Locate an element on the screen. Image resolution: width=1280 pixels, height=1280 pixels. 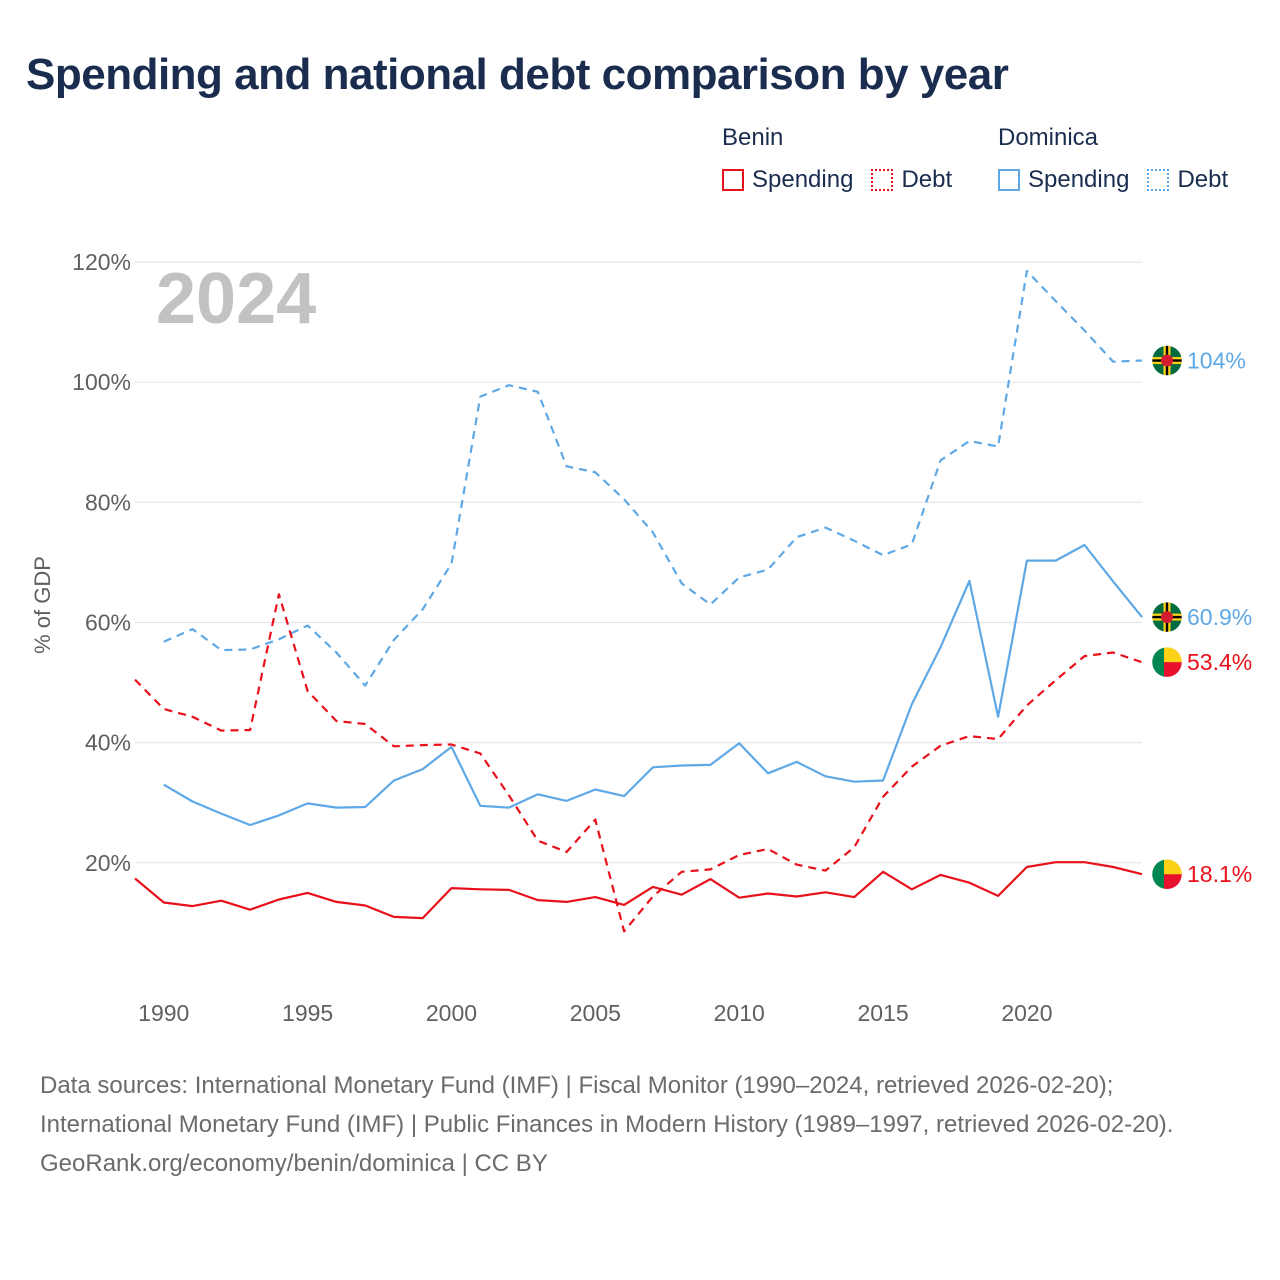
y-tick-label: 120% is located at coordinates (101, 262).